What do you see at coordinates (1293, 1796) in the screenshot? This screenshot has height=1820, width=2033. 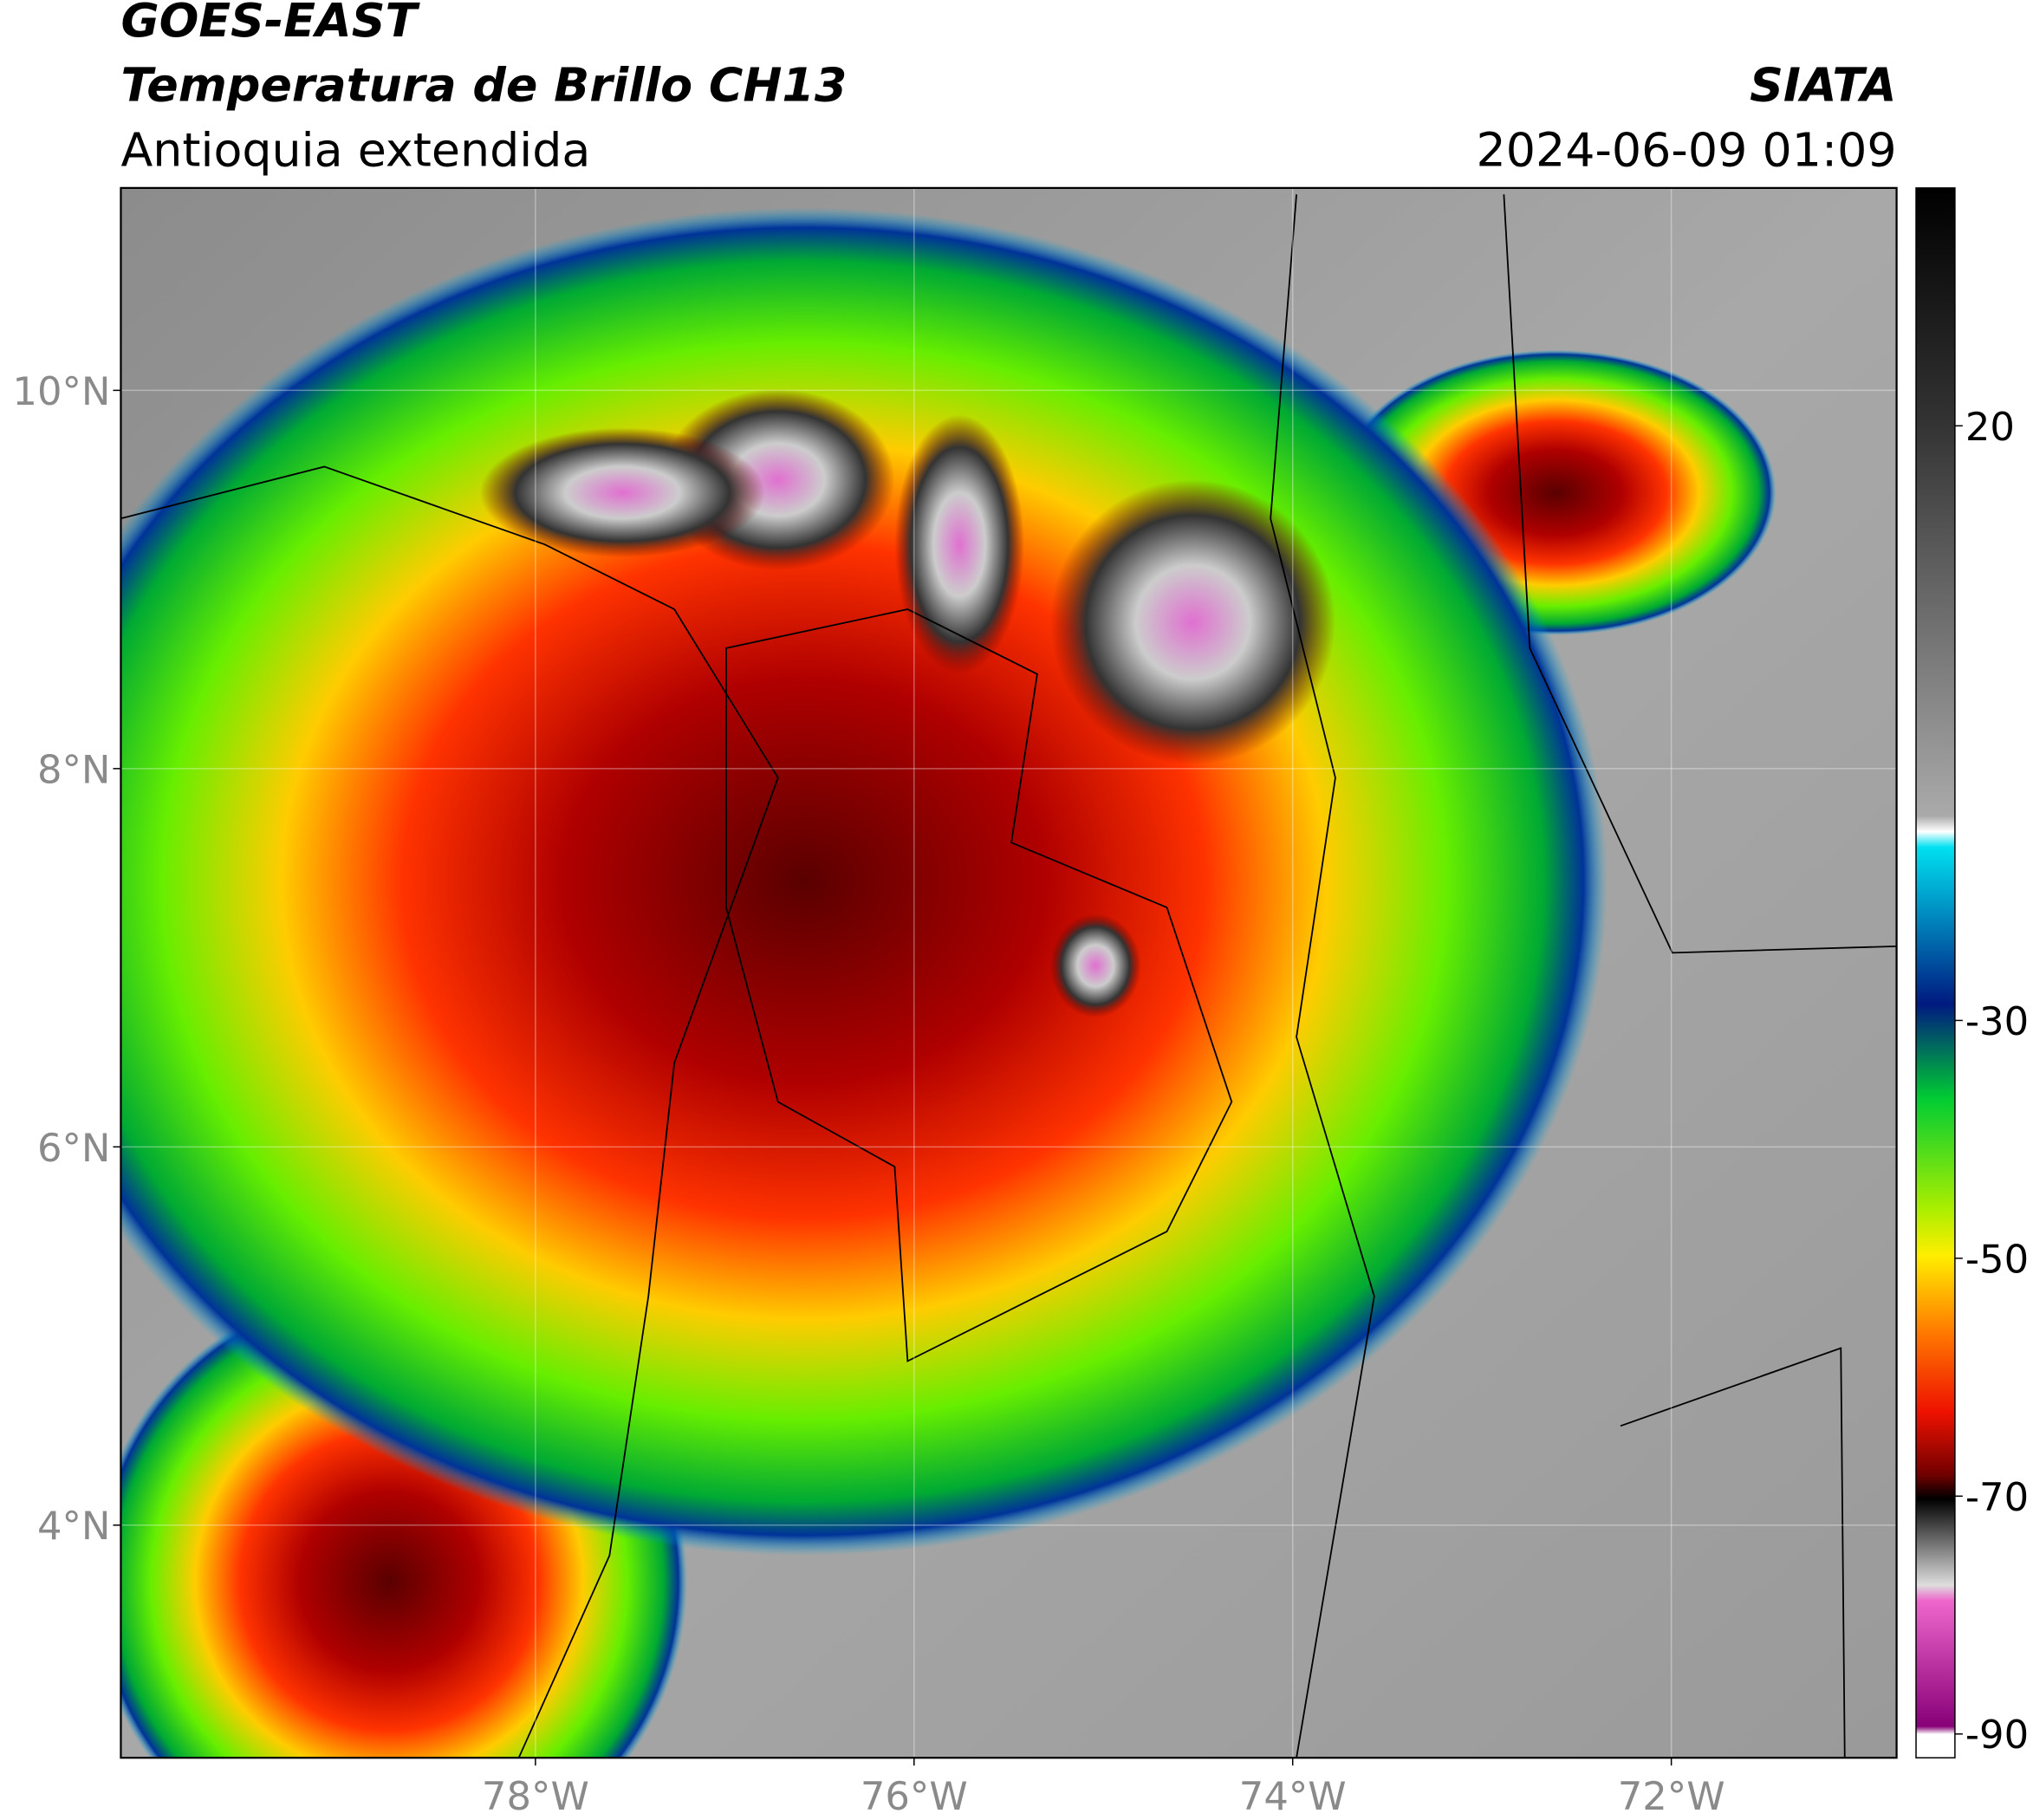 I see `lon-label: 74°W` at bounding box center [1293, 1796].